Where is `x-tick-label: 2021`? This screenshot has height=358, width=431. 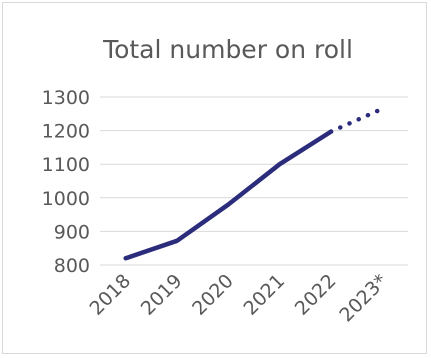 x-tick-label: 2021 is located at coordinates (264, 295).